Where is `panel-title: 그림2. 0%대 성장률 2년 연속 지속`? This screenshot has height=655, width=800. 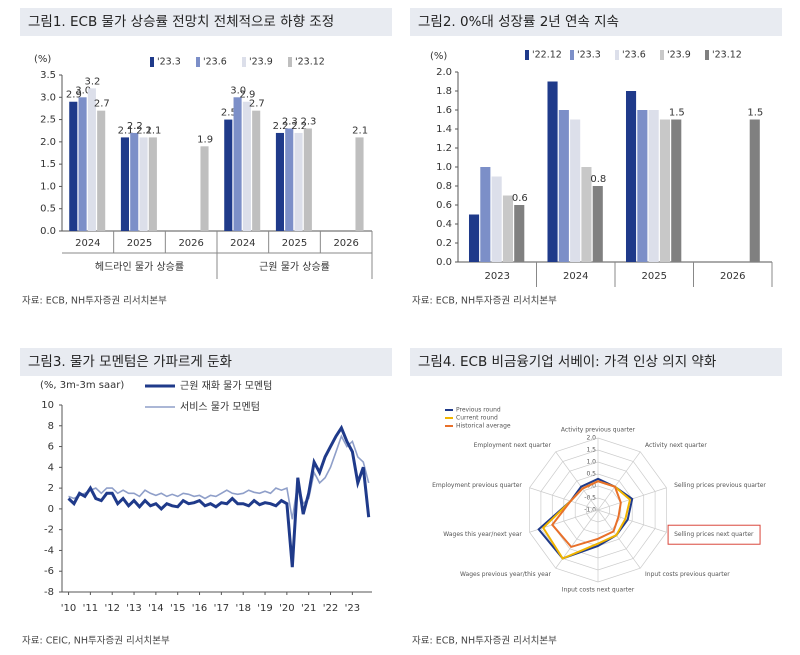
panel-title: 그림2. 0%대 성장률 2년 연속 지속 is located at coordinates (518, 22).